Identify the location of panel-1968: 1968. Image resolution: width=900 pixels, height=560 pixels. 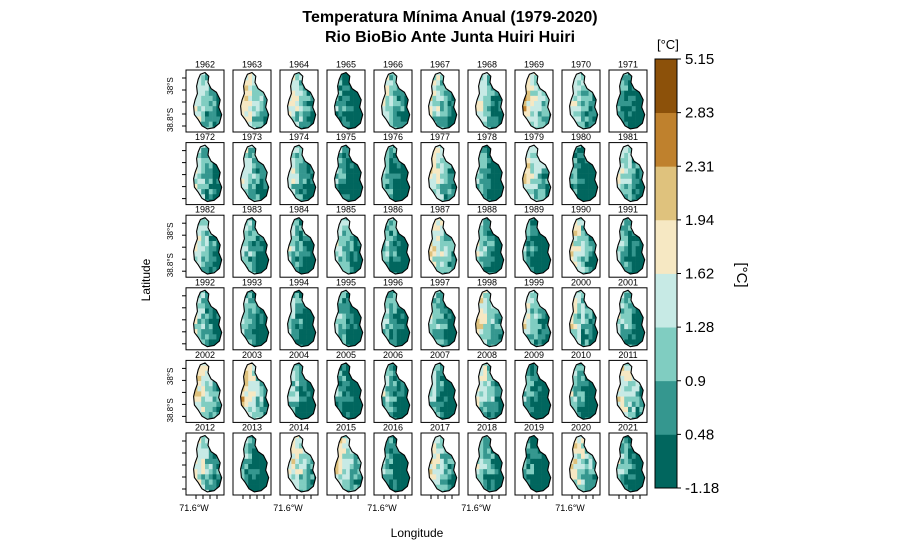
(487, 96).